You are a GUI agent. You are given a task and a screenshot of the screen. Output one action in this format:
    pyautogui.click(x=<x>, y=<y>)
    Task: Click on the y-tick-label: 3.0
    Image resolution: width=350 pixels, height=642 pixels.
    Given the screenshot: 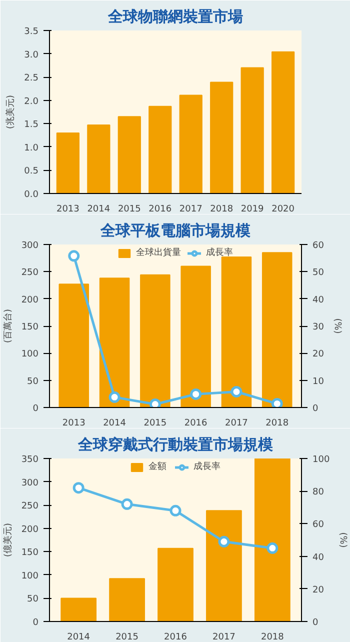 What is the action you would take?
    pyautogui.click(x=31, y=55)
    